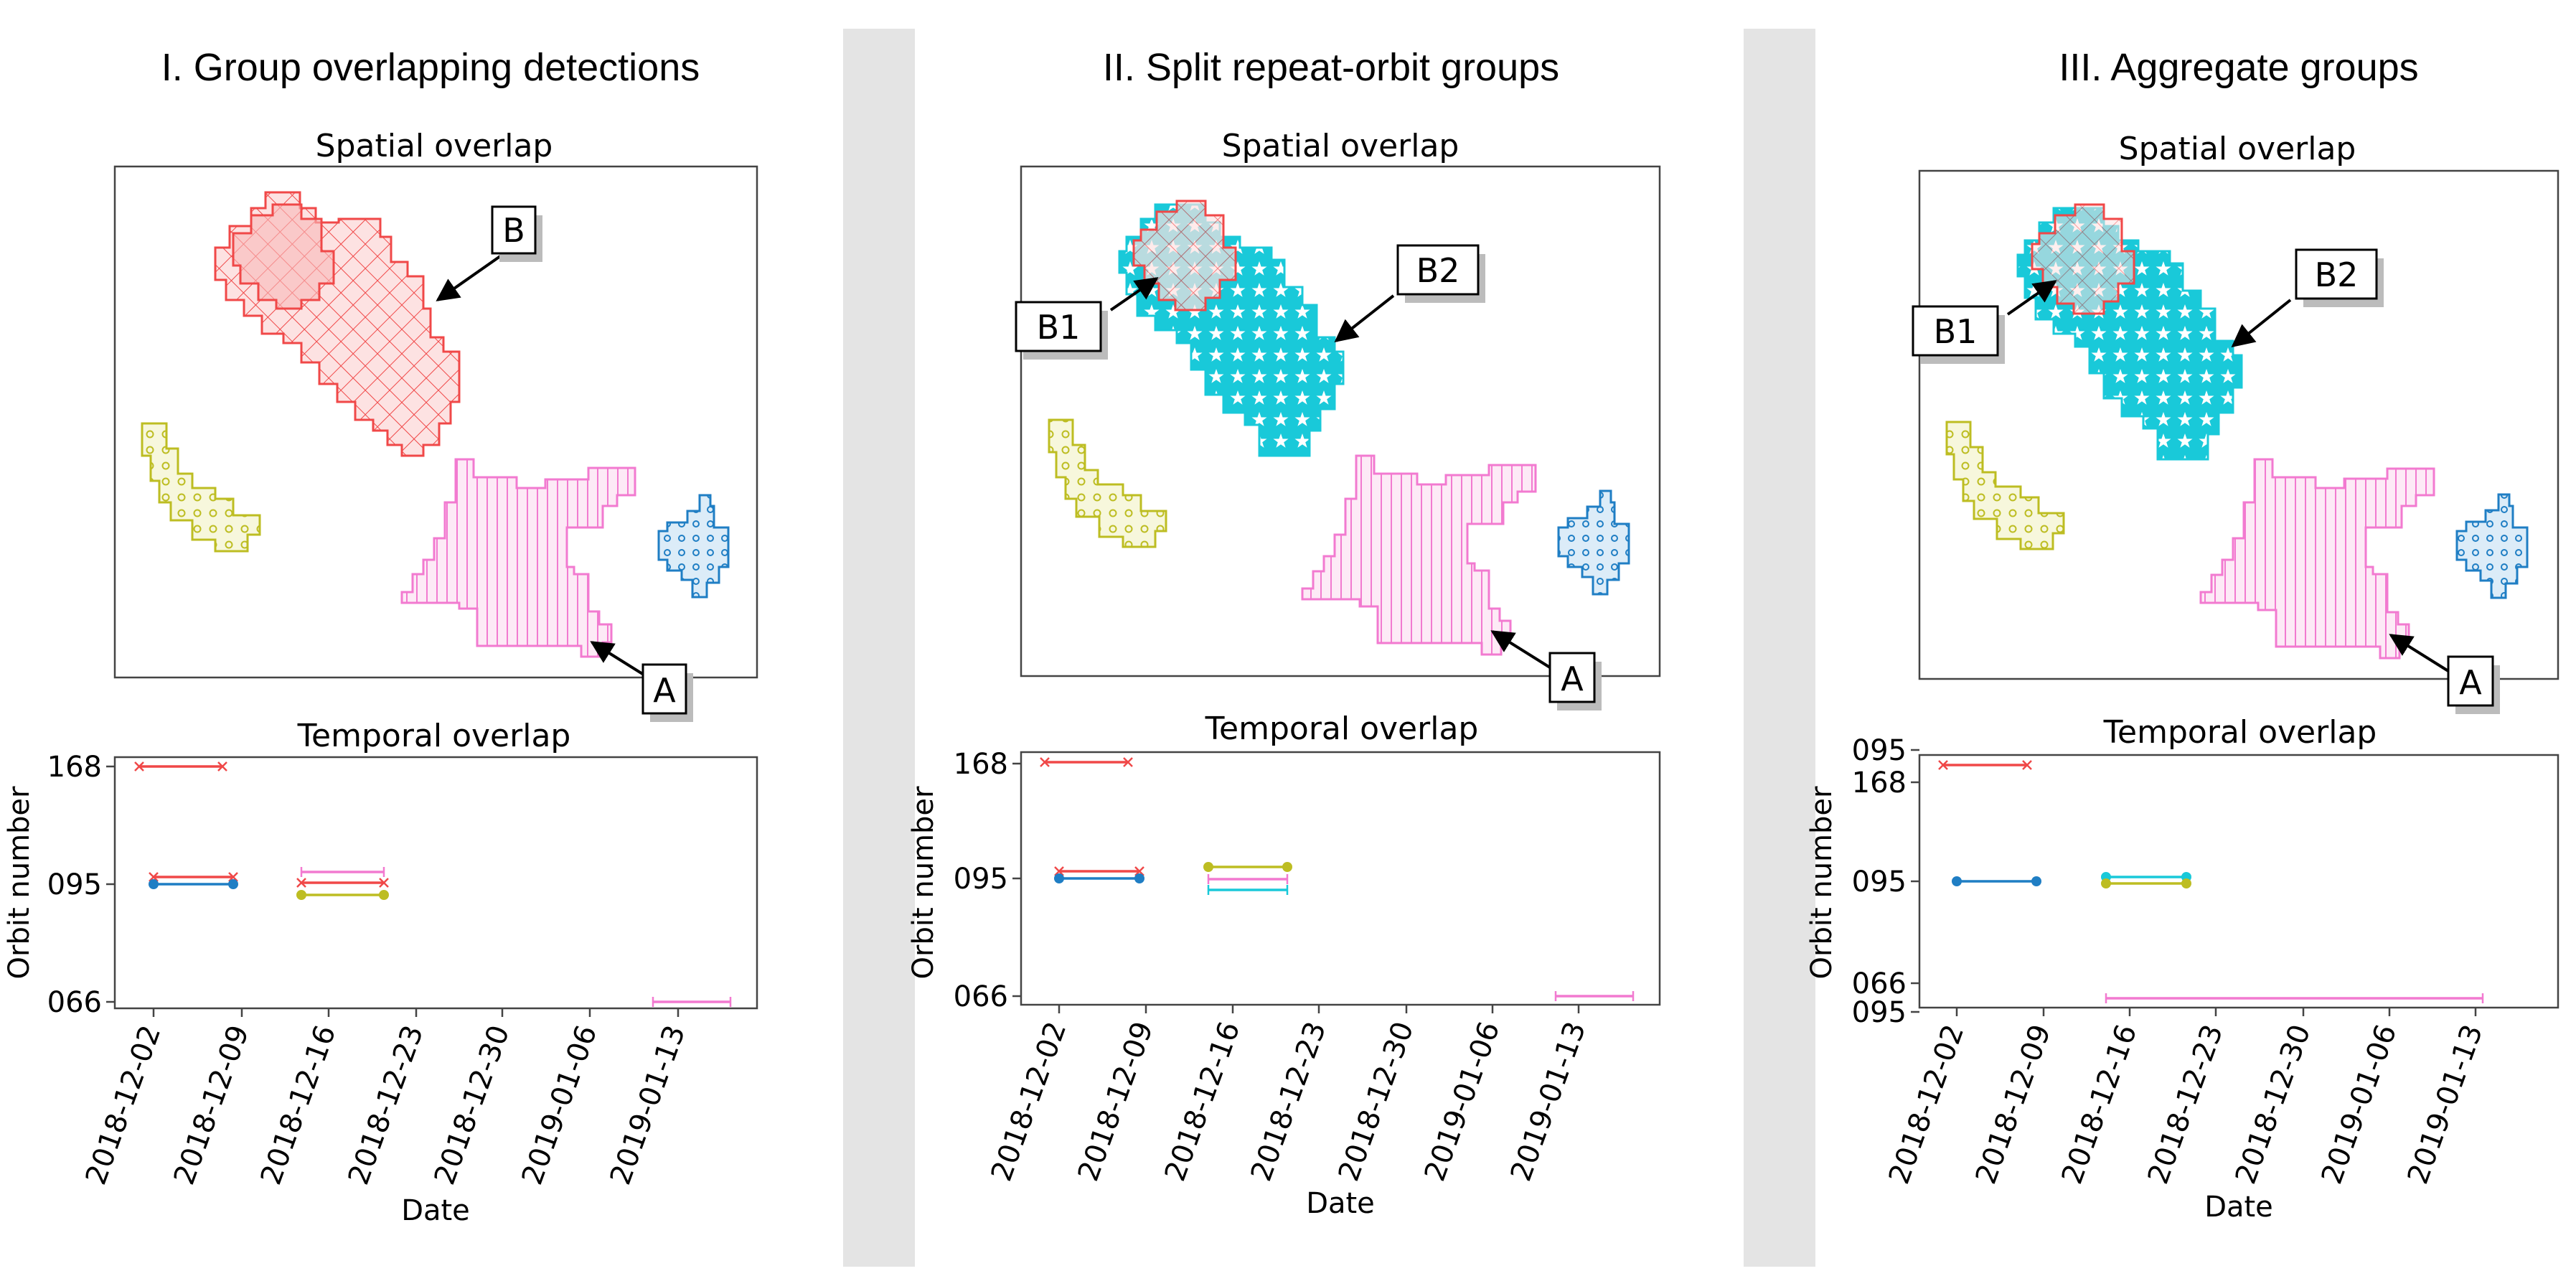  I want to click on panel-title: I. Group overlapping detections, so click(430, 67).